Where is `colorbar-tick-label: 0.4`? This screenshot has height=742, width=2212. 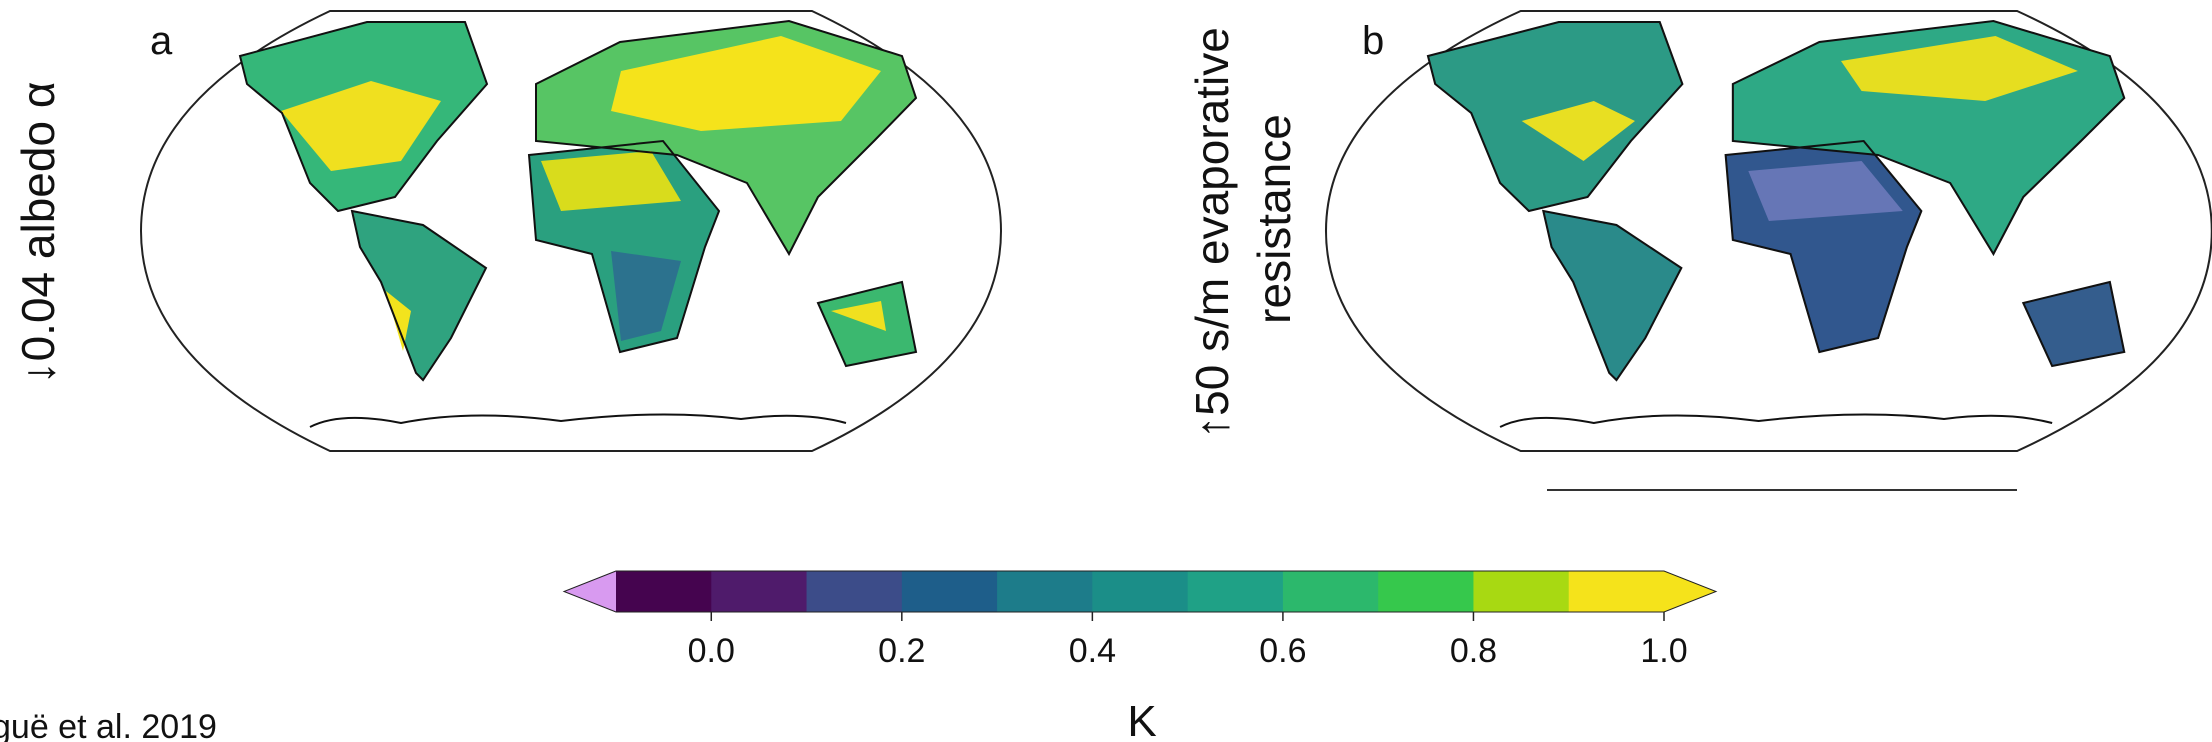 colorbar-tick-label: 0.4 is located at coordinates (1092, 651).